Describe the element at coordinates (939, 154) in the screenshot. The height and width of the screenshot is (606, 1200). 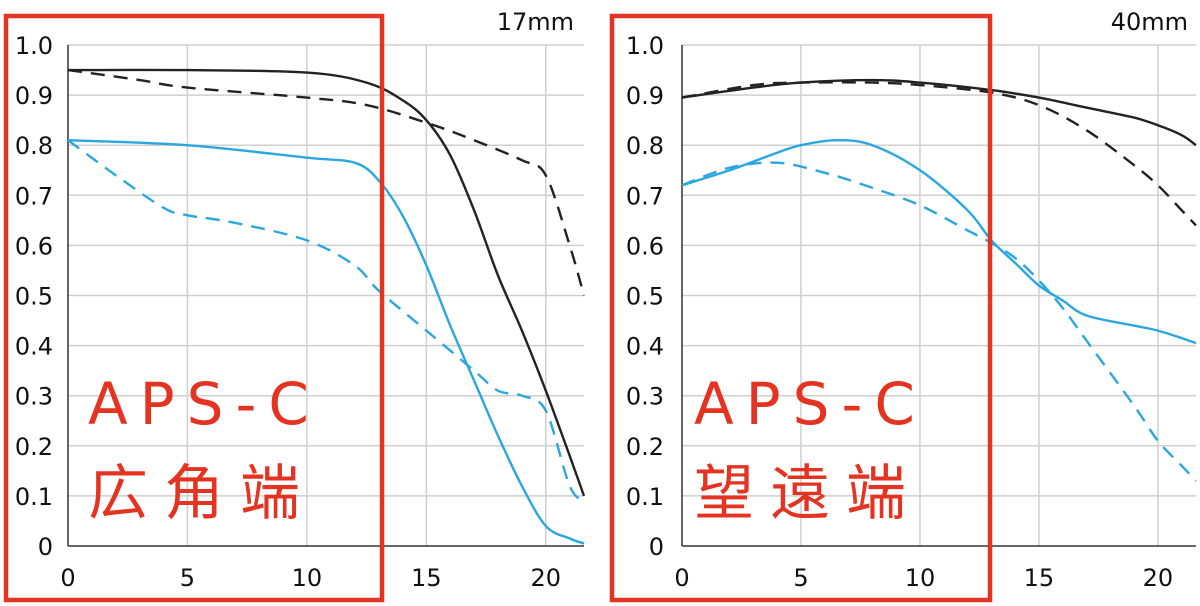
I see `series-line-dashed-black` at that location.